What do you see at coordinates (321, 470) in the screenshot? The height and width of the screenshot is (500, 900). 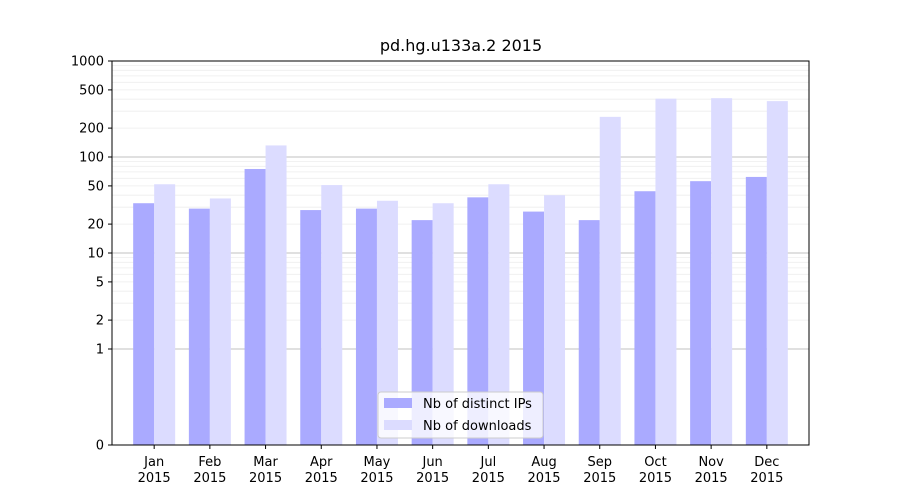 I see `x-tick-label: Apr 2015` at bounding box center [321, 470].